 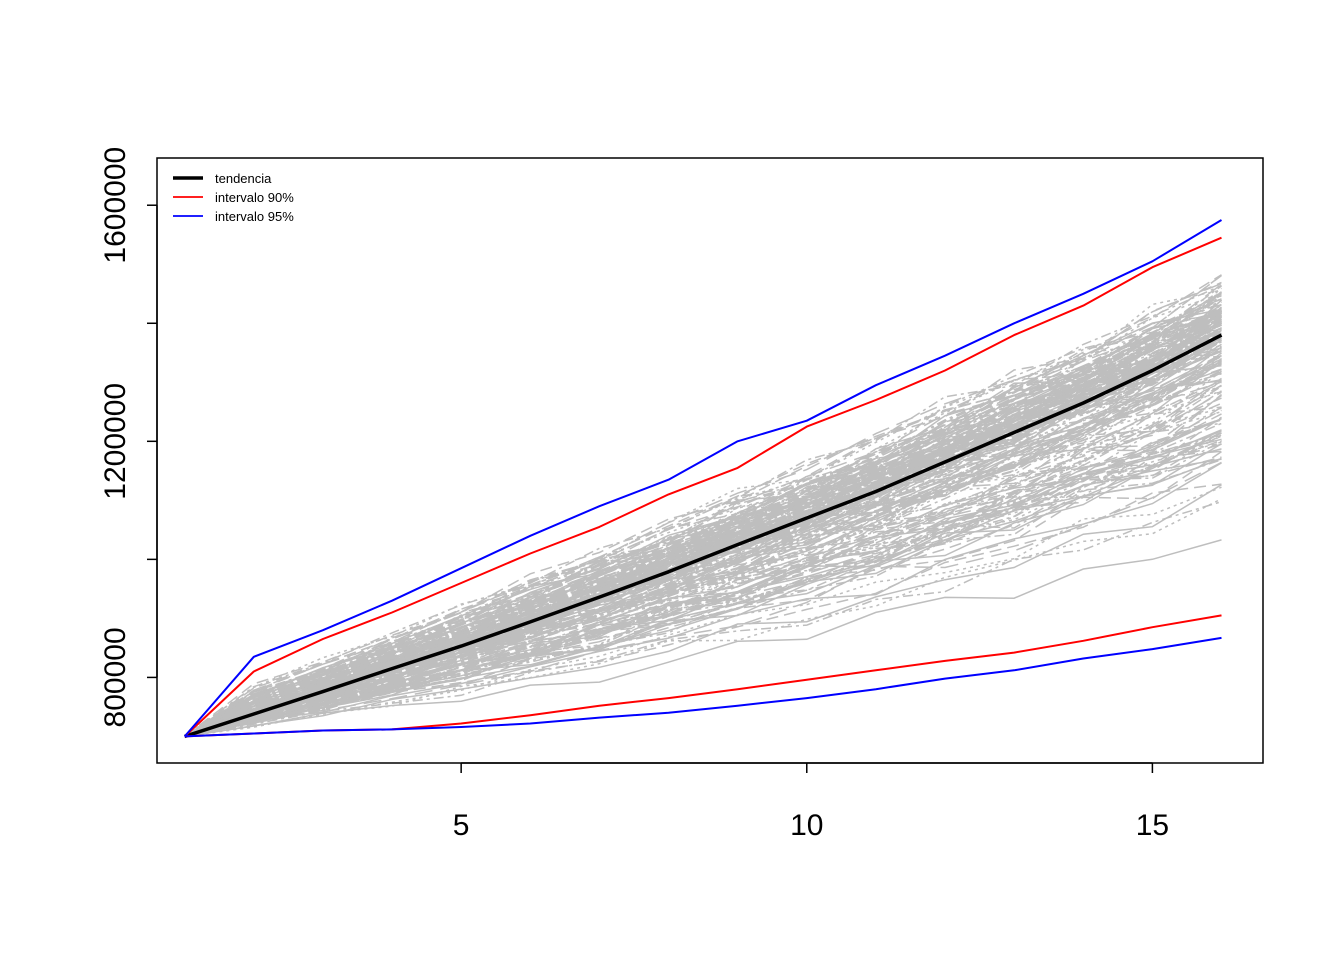 I want to click on x-tick-label: 15, so click(x=1152, y=825).